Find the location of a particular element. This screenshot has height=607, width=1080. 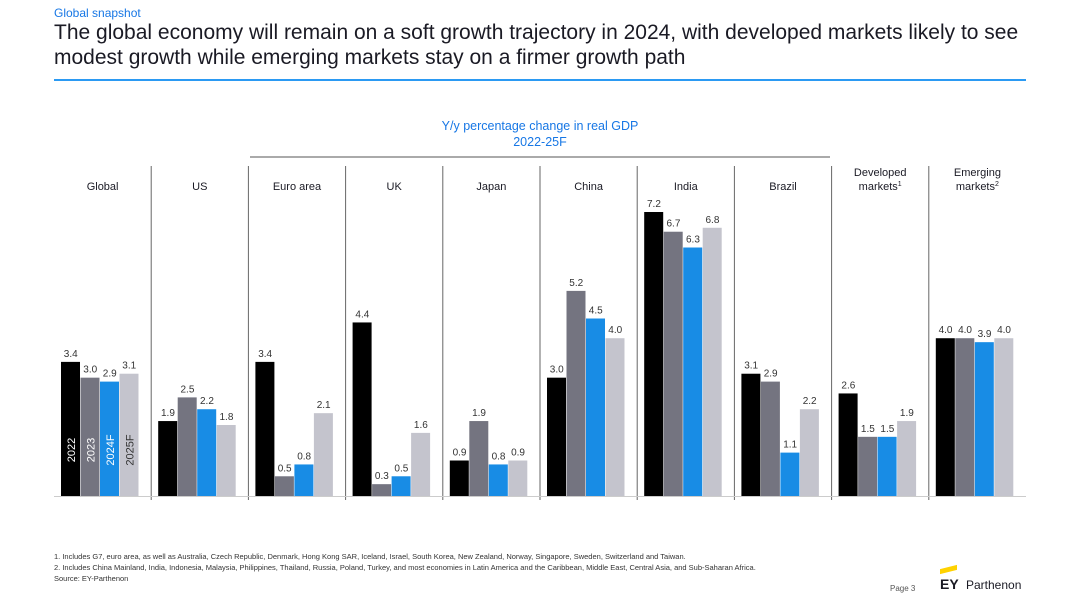

data-label: 4.5 is located at coordinates (596, 311).